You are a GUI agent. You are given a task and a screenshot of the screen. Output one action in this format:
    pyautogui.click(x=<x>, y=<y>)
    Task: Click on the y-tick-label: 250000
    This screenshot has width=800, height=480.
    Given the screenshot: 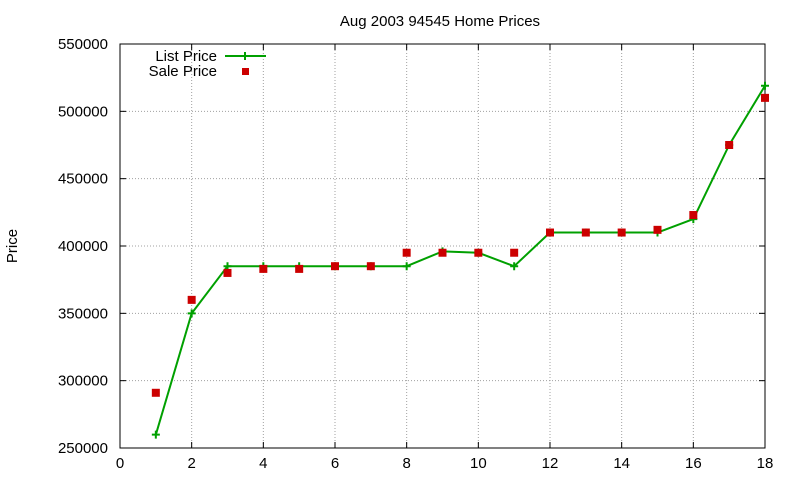 What is the action you would take?
    pyautogui.click(x=83, y=448)
    